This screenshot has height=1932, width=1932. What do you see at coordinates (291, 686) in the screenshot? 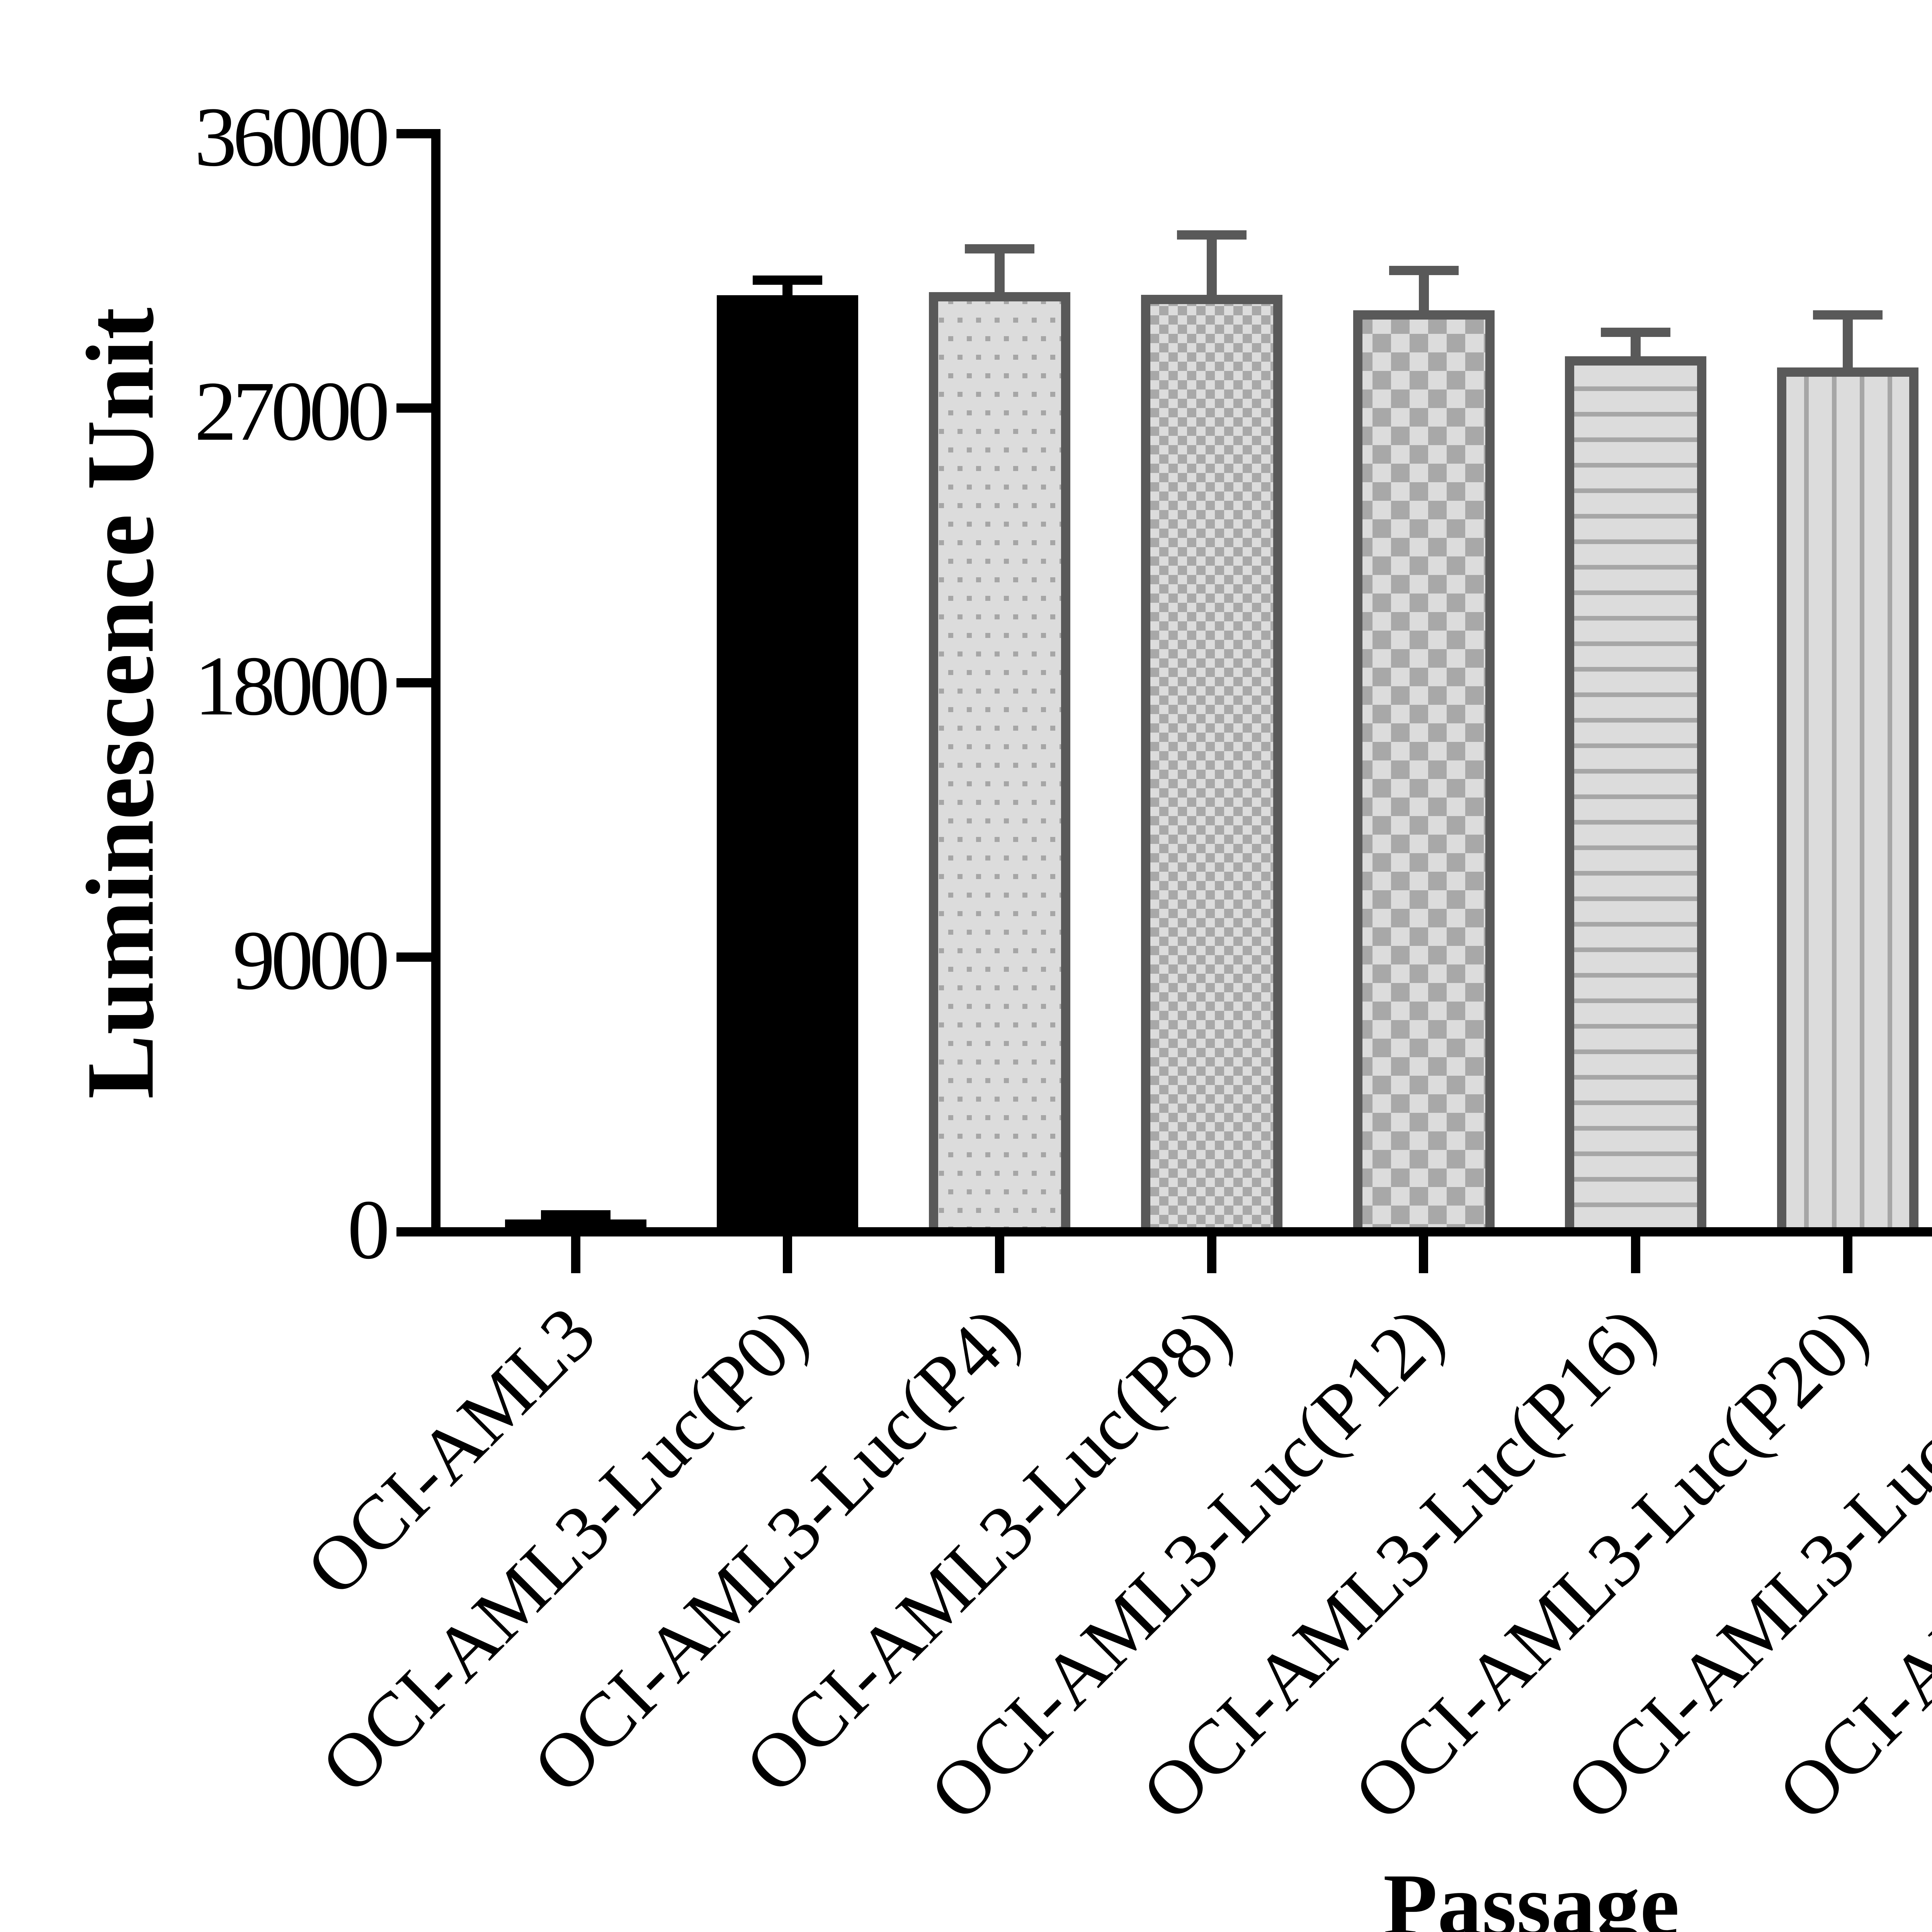
I see `svg-text: 18000` at bounding box center [291, 686].